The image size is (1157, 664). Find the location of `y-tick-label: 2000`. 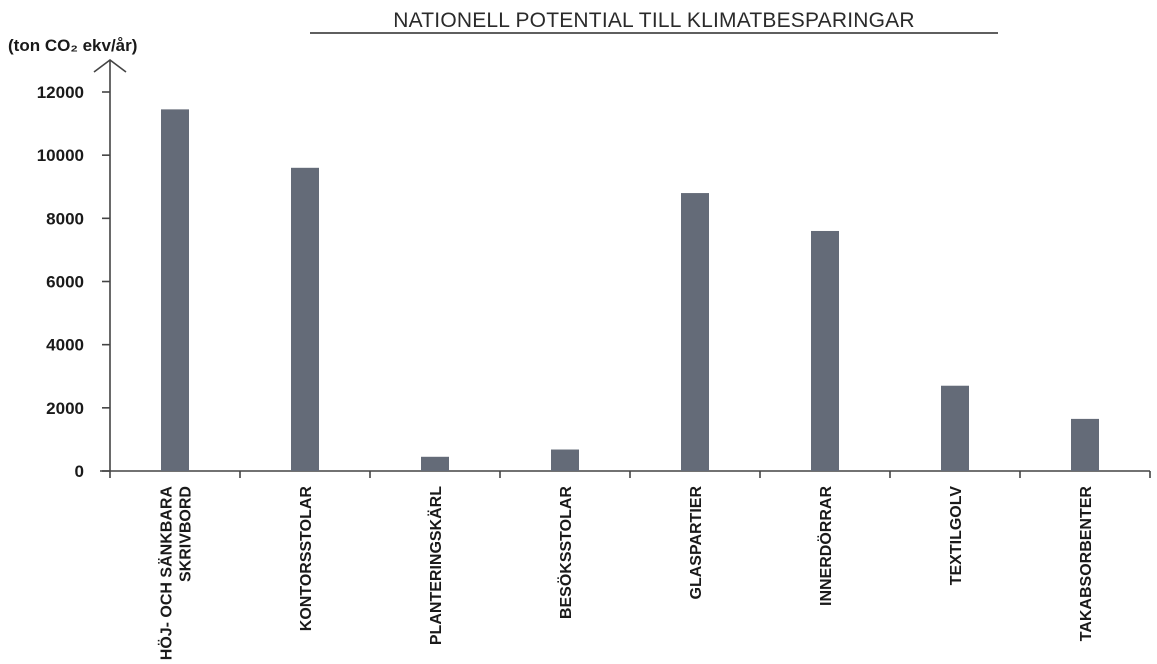

y-tick-label: 2000 is located at coordinates (65, 408).